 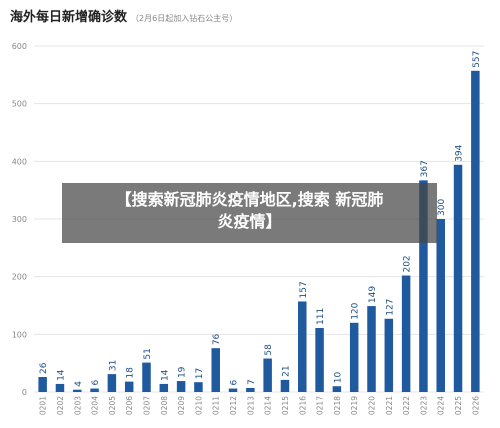 What do you see at coordinates (148, 353) in the screenshot?
I see `bar-value-label: 51` at bounding box center [148, 353].